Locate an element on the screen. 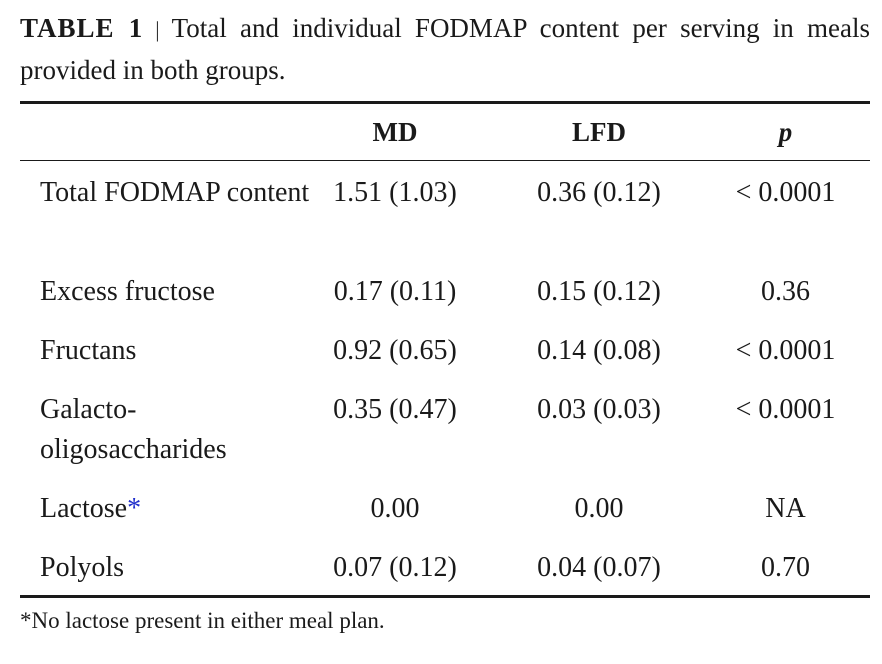  cell-p: 0.36 is located at coordinates (785, 291).